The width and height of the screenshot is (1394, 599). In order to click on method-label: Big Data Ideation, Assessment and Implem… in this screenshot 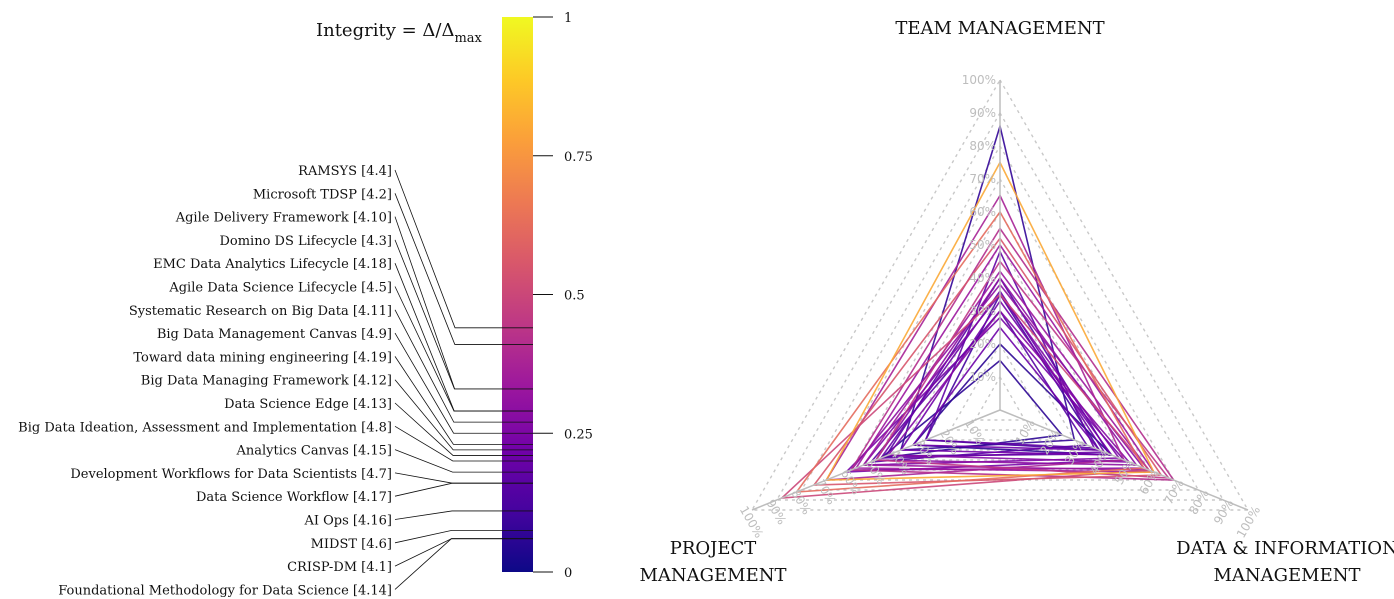, I will do `click(205, 427)`.